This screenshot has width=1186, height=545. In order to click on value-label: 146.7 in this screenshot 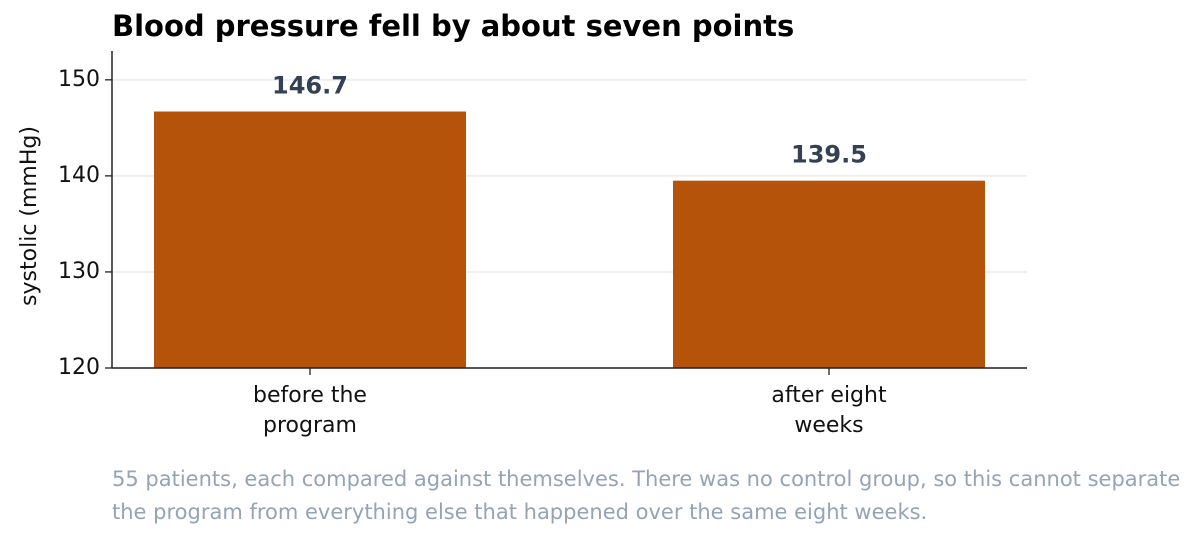, I will do `click(310, 86)`.